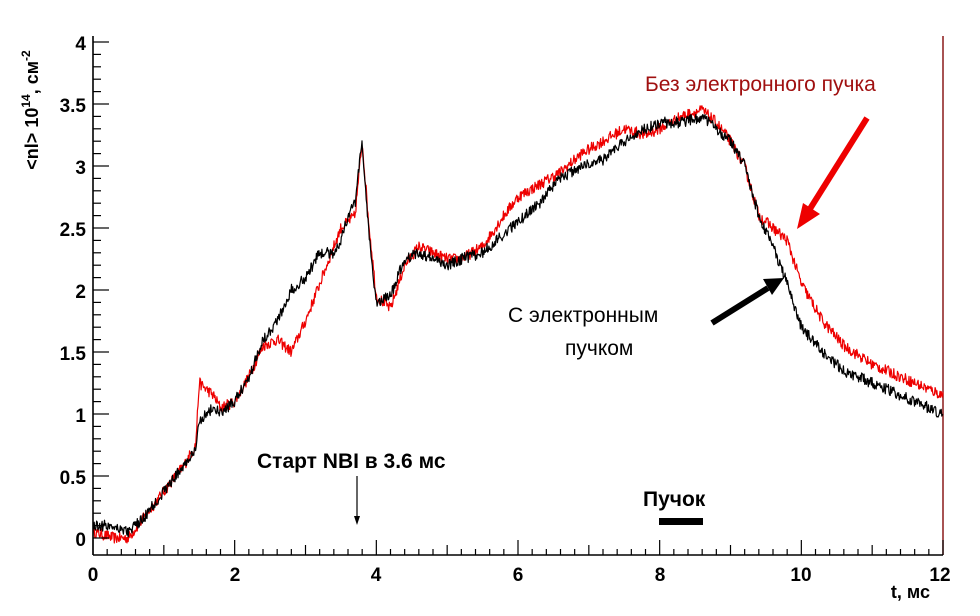 This screenshot has width=980, height=616. Describe the element at coordinates (910, 592) in the screenshot. I see `x-axis-title: t, мс` at that location.